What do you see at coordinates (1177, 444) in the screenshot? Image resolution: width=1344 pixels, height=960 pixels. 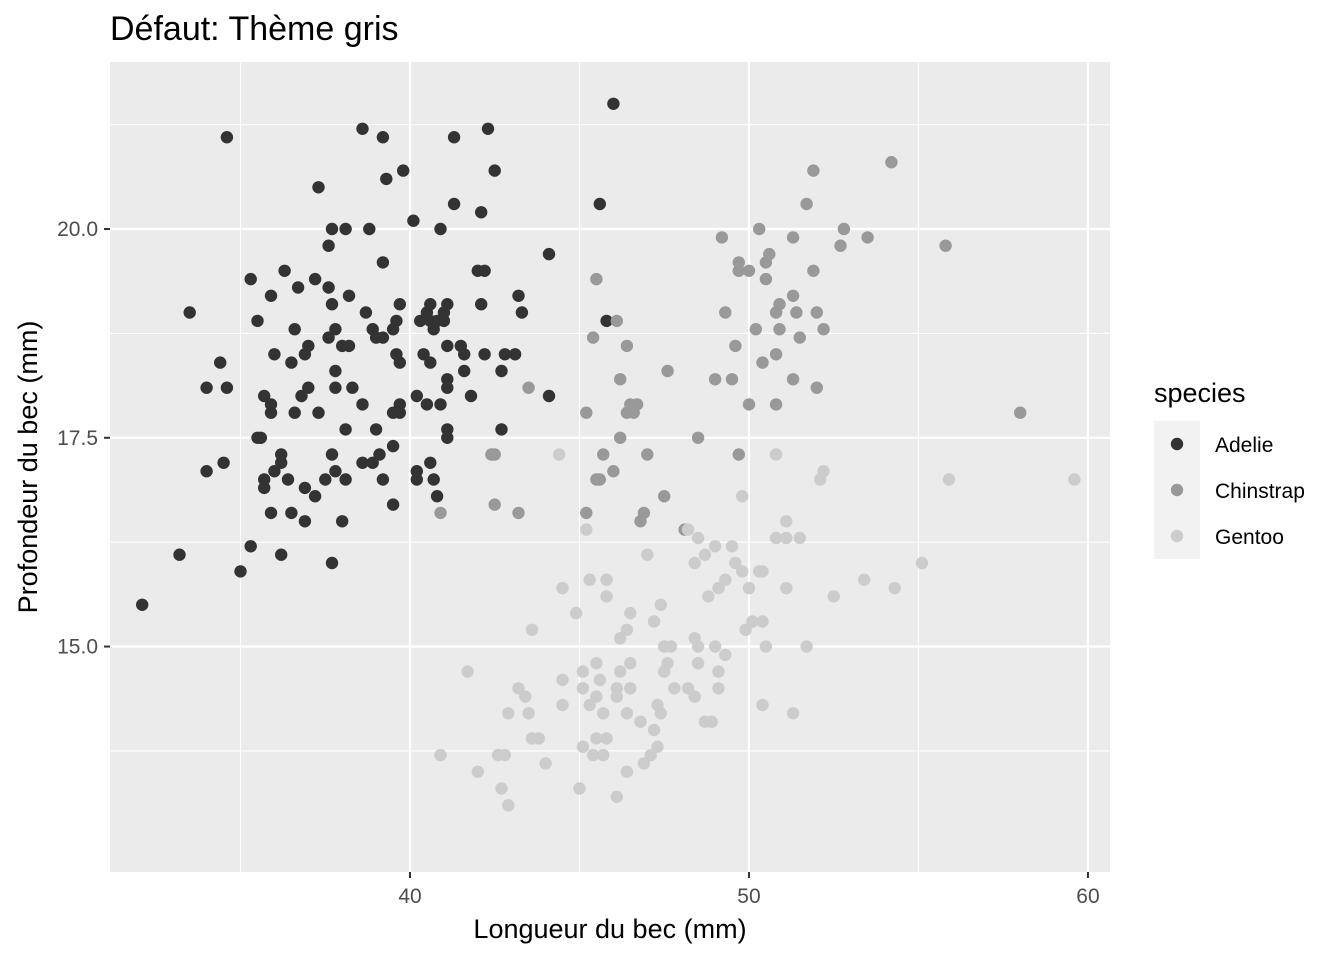 I see `legend-key-adelie` at bounding box center [1177, 444].